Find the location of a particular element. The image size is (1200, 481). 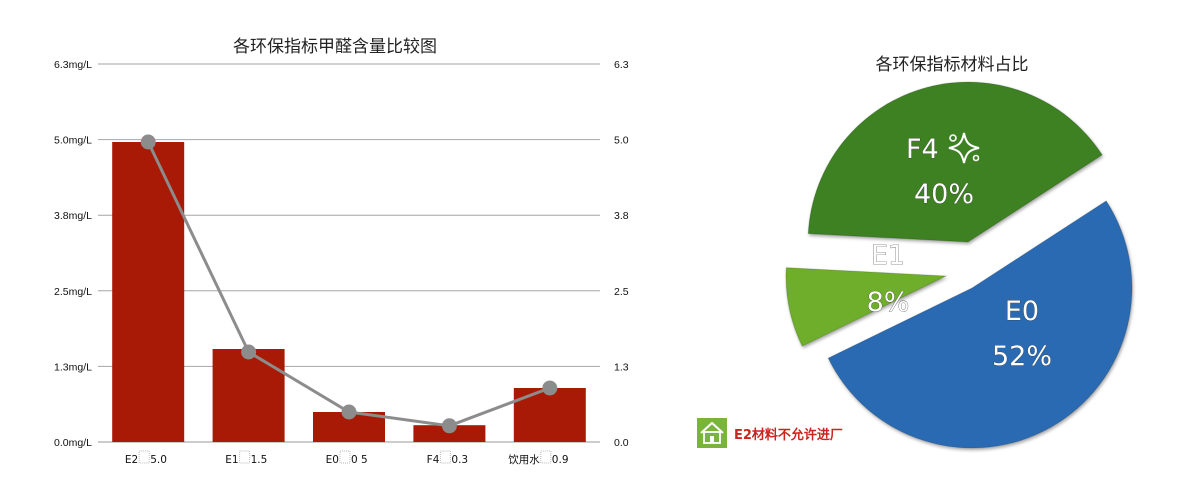

sparkle-icon is located at coordinates (964, 148).